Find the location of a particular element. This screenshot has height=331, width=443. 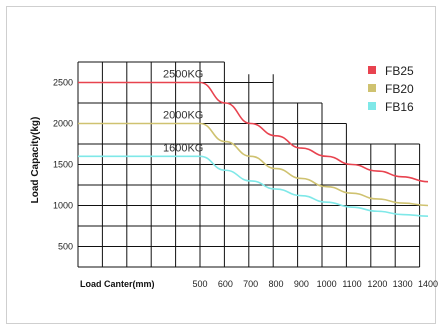

y-axis-ticks: 500 1000 1500 2000 2500 is located at coordinates (63, 165).